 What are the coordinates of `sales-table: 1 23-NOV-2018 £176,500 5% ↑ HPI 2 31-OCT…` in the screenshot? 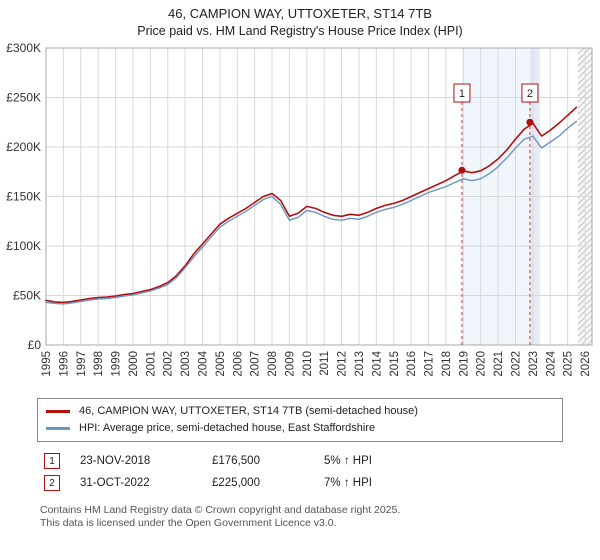 It's located at (322, 472).